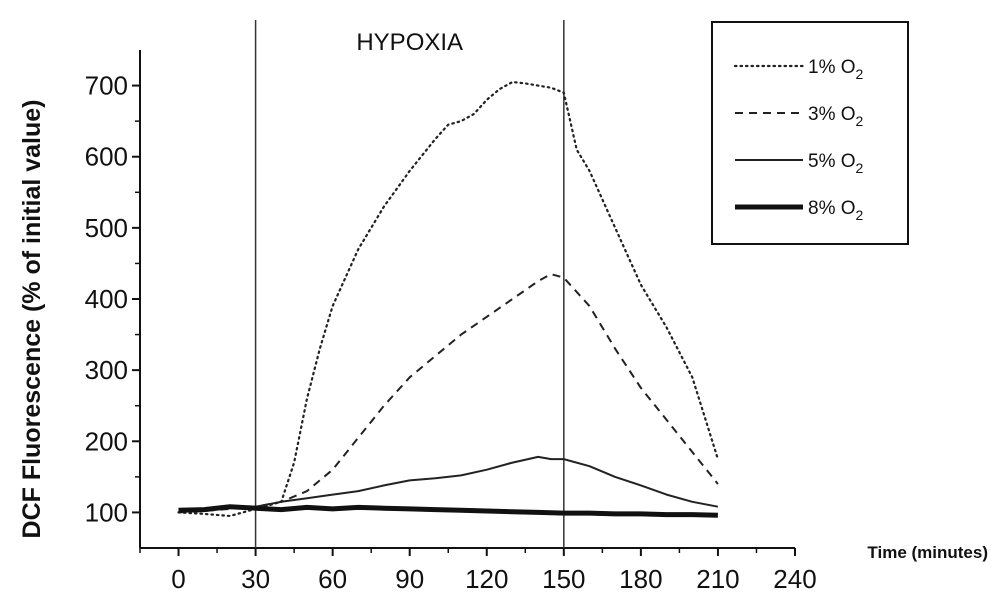 This screenshot has height=595, width=993. What do you see at coordinates (106, 441) in the screenshot?
I see `y-tick-label: 200` at bounding box center [106, 441].